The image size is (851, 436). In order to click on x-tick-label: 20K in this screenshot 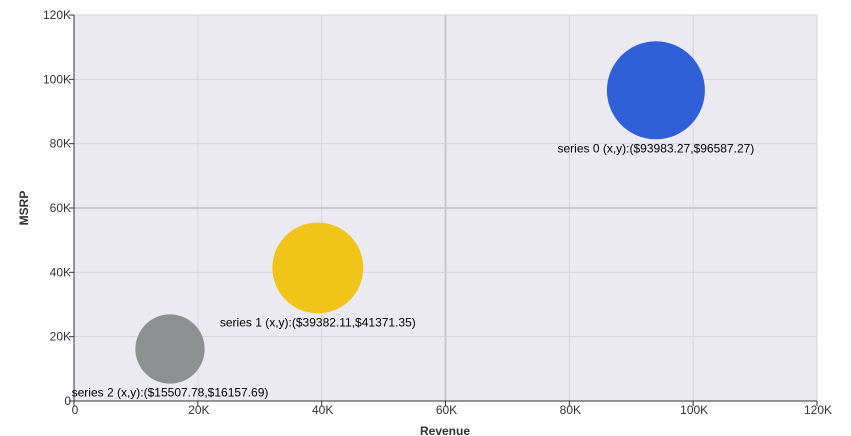, I will do `click(198, 410)`.